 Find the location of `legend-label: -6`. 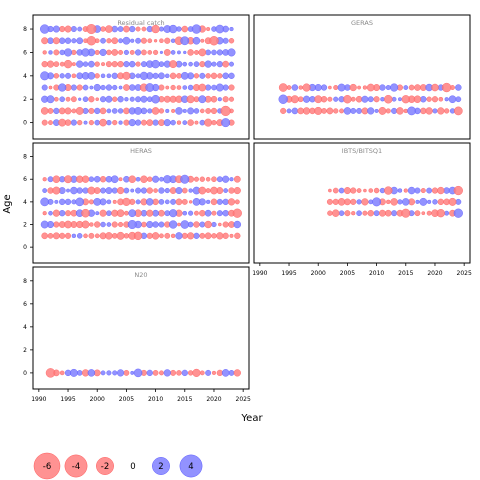

legend-label: -6 is located at coordinates (47, 467).